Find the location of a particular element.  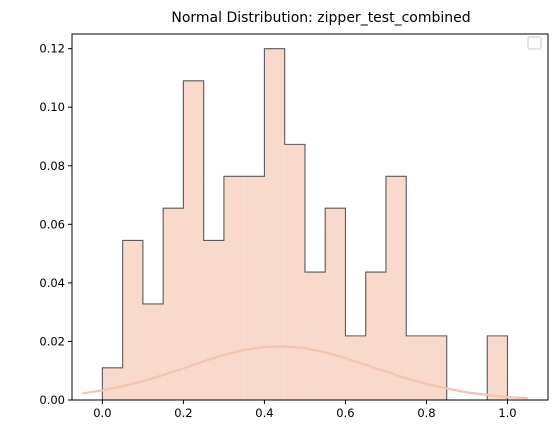

x-tick-label: 0.8 is located at coordinates (426, 413).